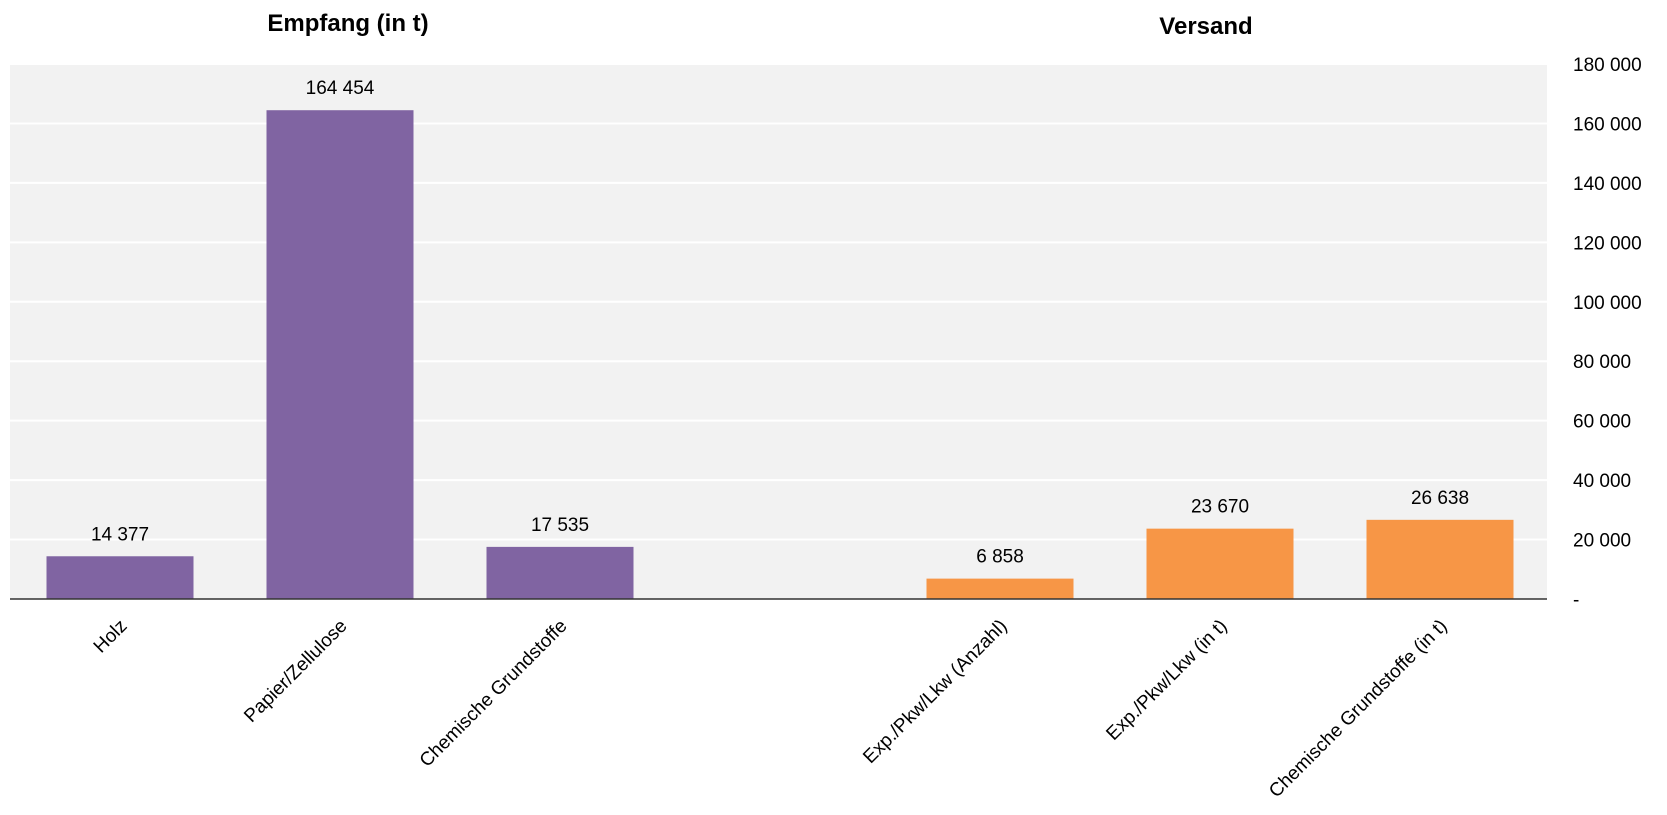 This screenshot has width=1667, height=815. I want to click on y-tick-label: 80 000, so click(1602, 362).